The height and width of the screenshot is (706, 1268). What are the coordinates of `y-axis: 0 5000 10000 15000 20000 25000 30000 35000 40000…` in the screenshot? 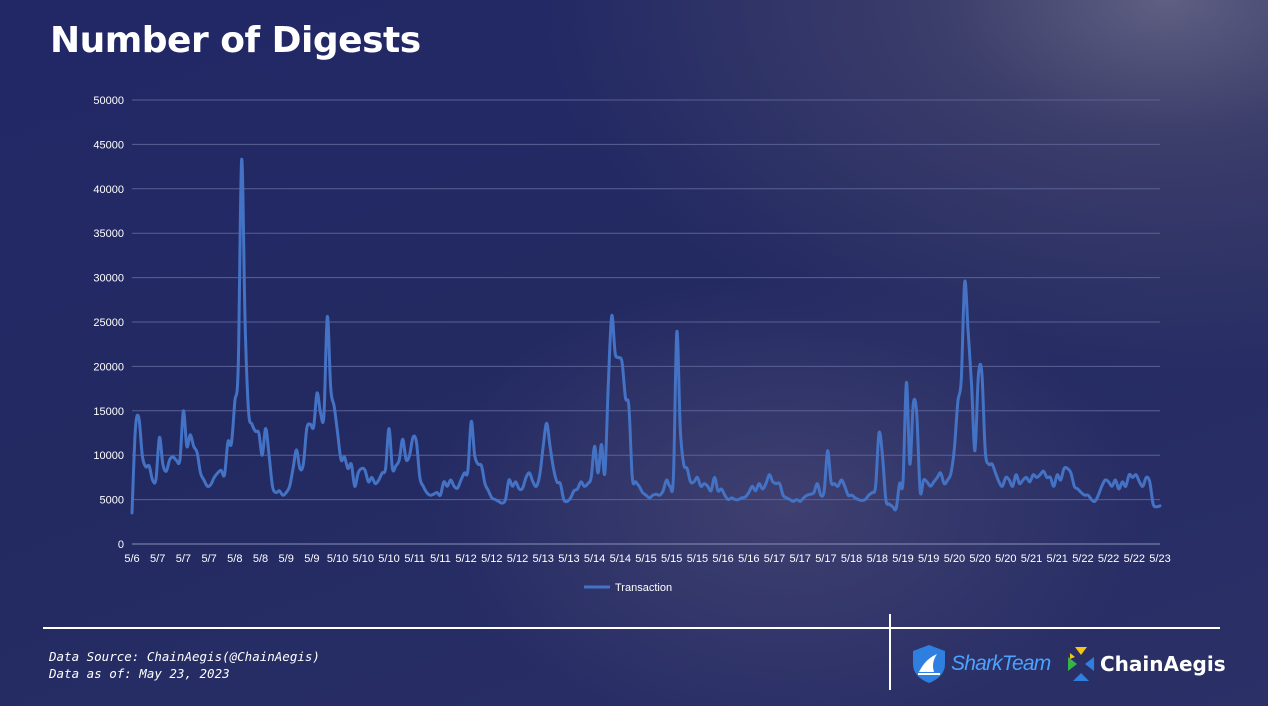 It's located at (108, 323).